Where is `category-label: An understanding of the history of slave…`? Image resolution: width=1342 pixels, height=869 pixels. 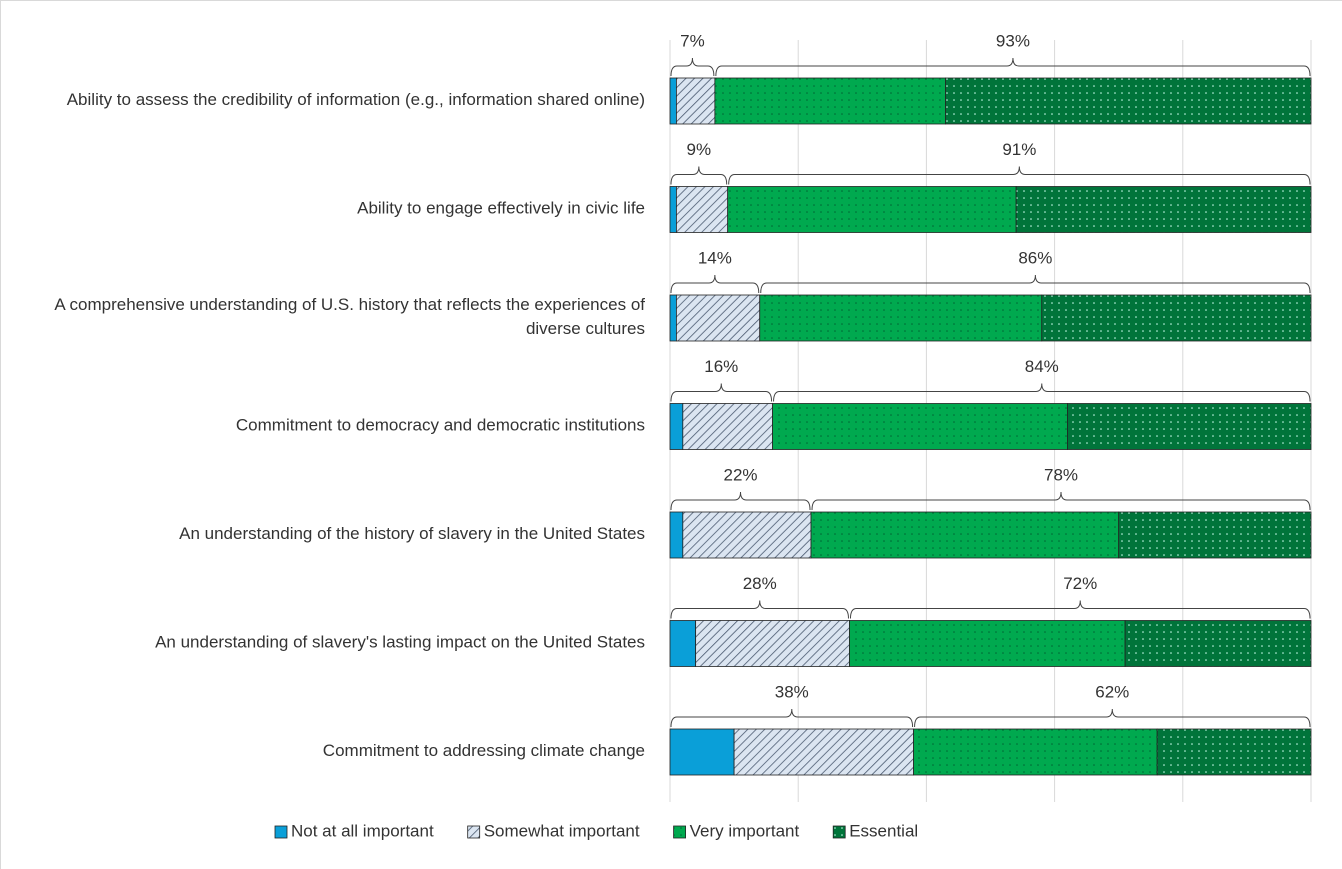 category-label: An understanding of the history of slave… is located at coordinates (412, 533).